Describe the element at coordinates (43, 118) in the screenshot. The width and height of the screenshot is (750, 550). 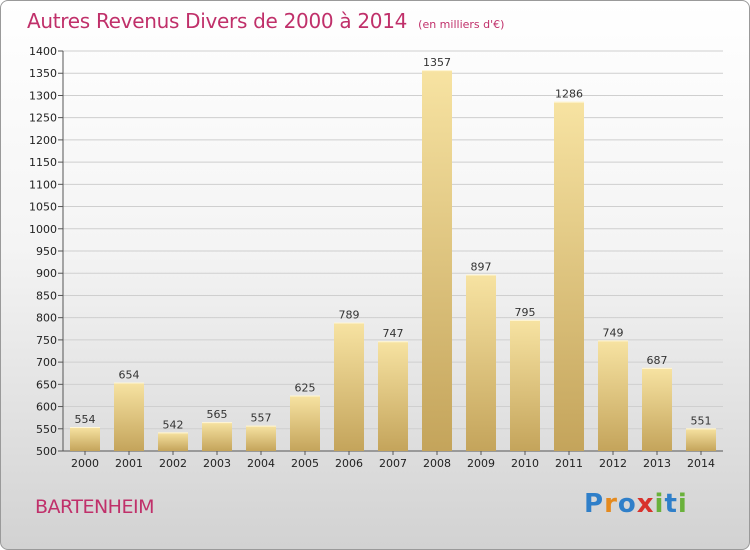
I see `y-tick-label: 1250` at that location.